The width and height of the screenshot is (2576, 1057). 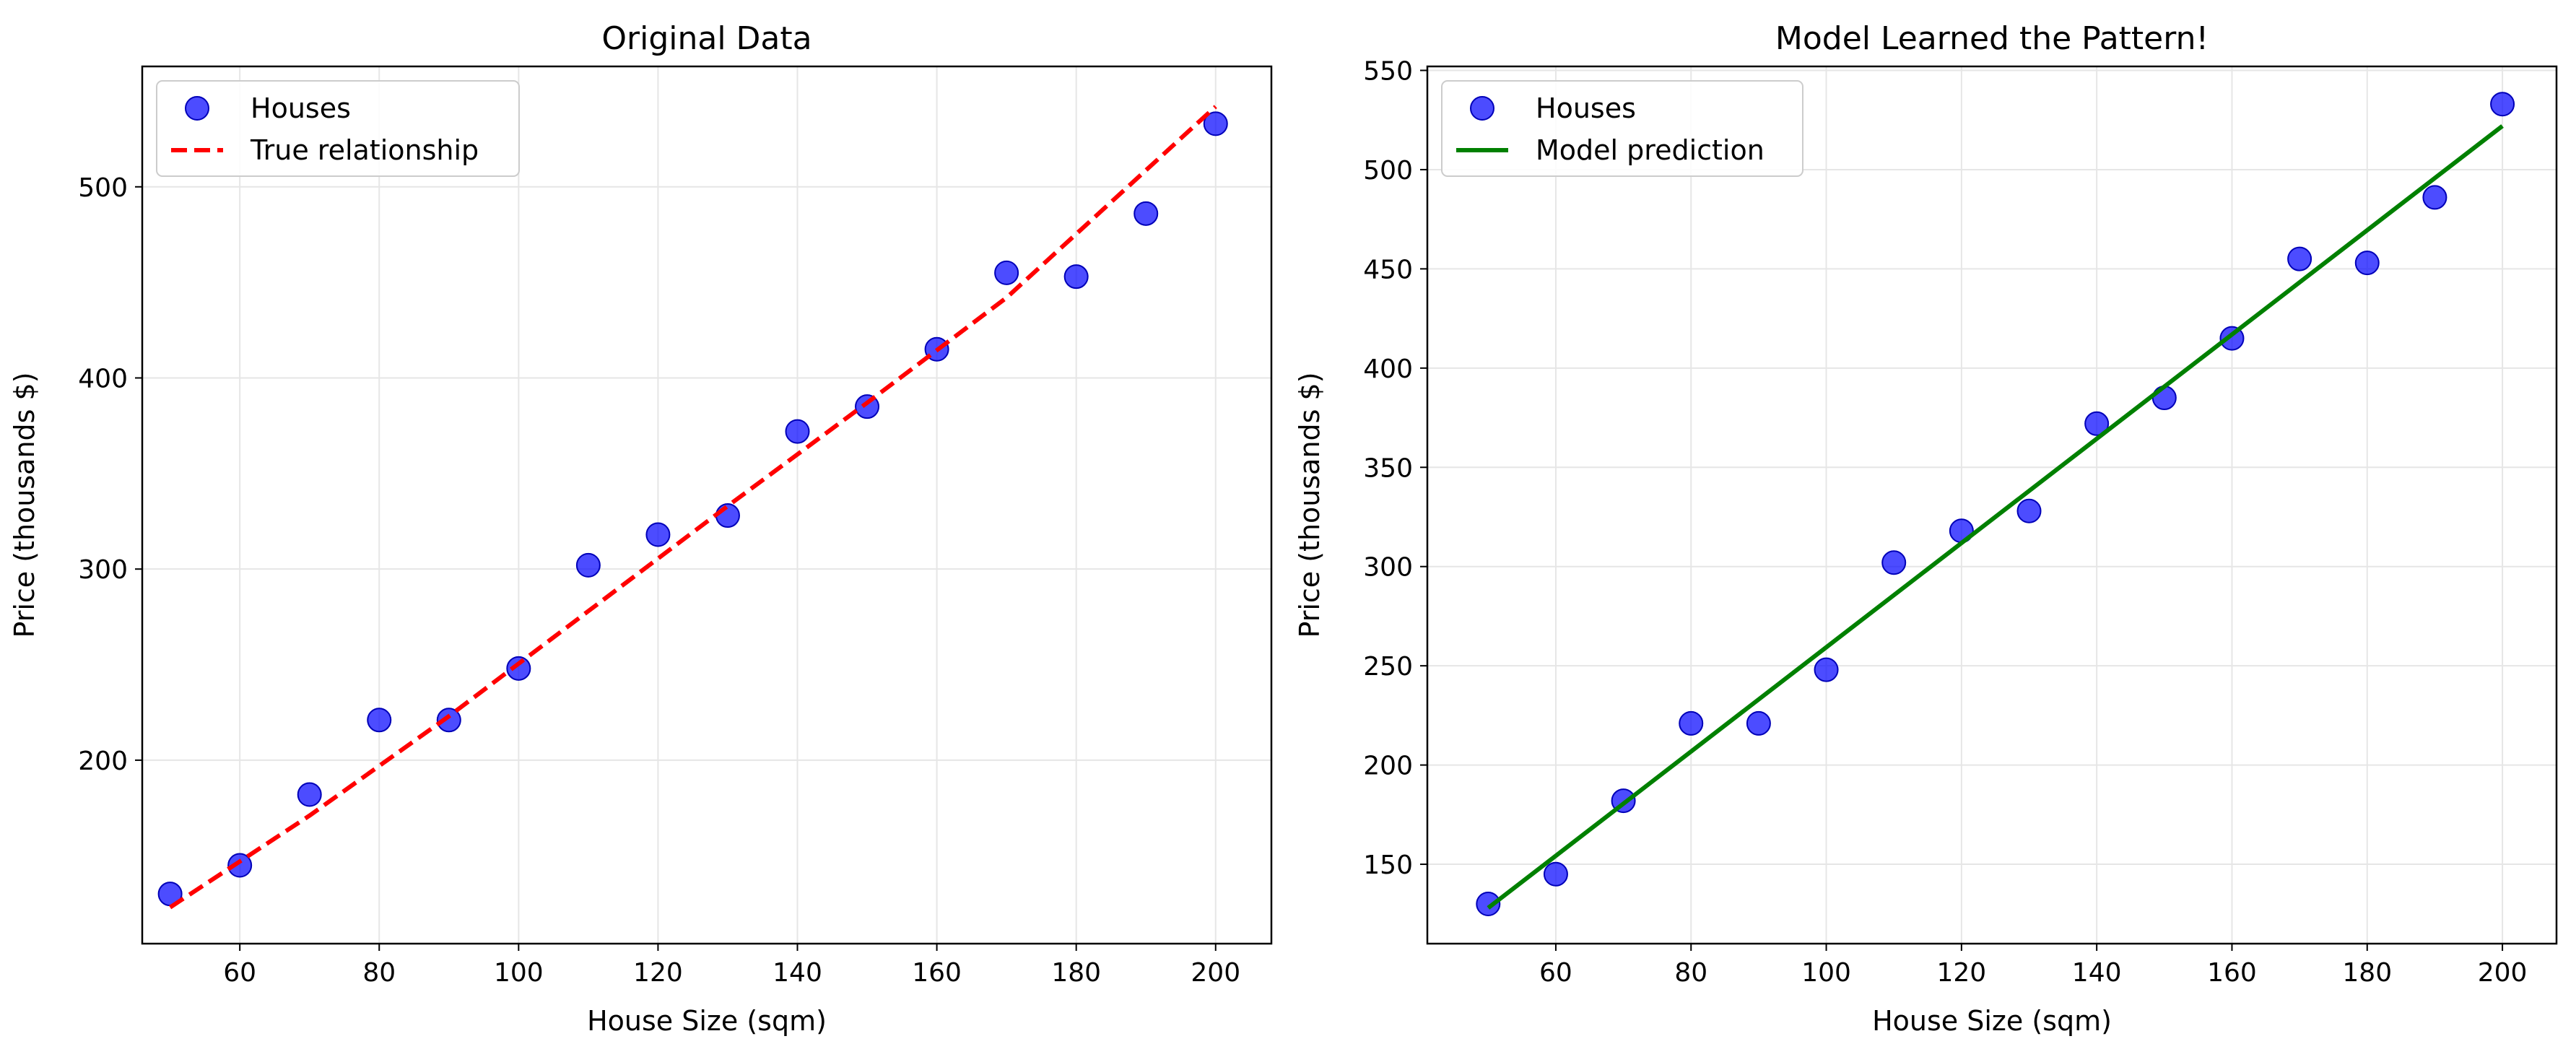 I want to click on y-tick-label: 550, so click(x=1388, y=71).